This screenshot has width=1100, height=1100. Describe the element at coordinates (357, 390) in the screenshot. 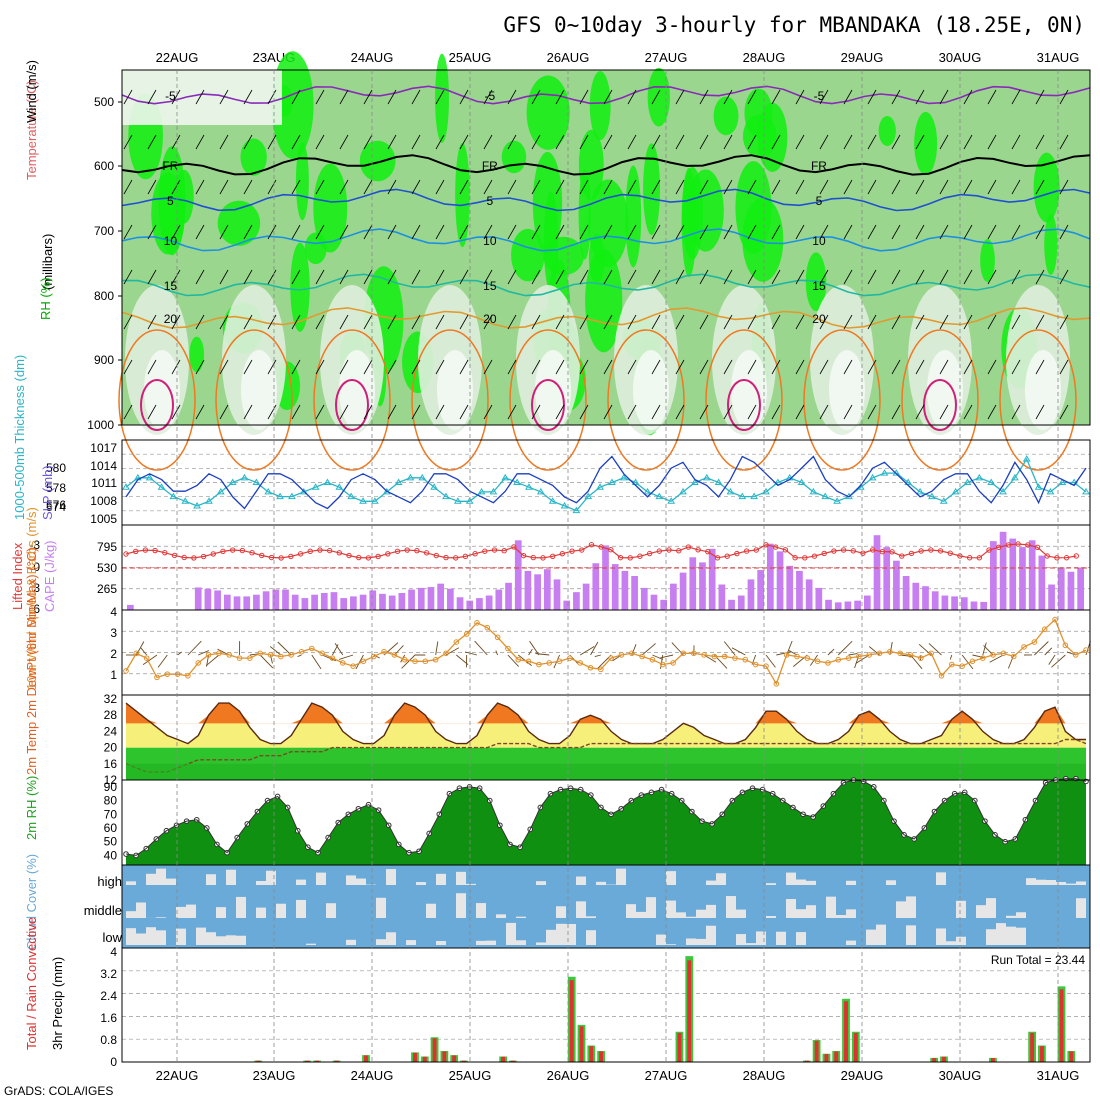

I see `rh-dry-cell` at that location.